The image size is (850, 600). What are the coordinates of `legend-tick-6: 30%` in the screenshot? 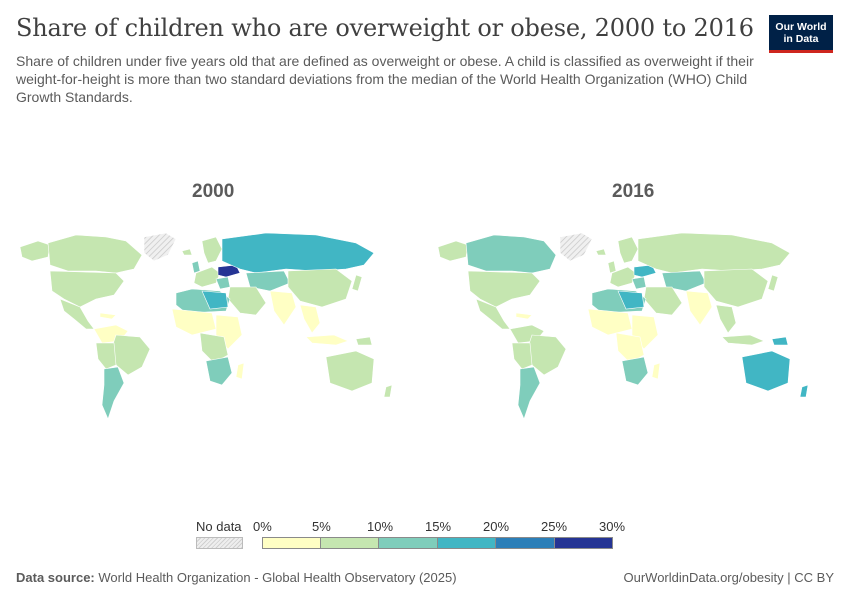 It's located at (612, 526).